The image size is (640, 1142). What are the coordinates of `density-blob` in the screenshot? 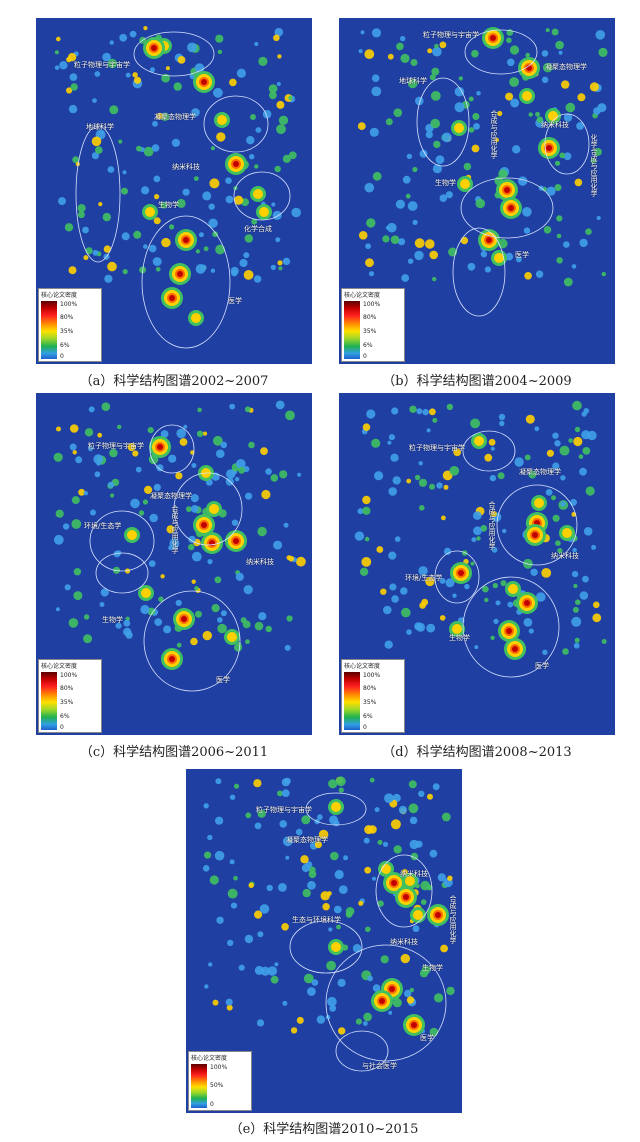 It's located at (132, 535).